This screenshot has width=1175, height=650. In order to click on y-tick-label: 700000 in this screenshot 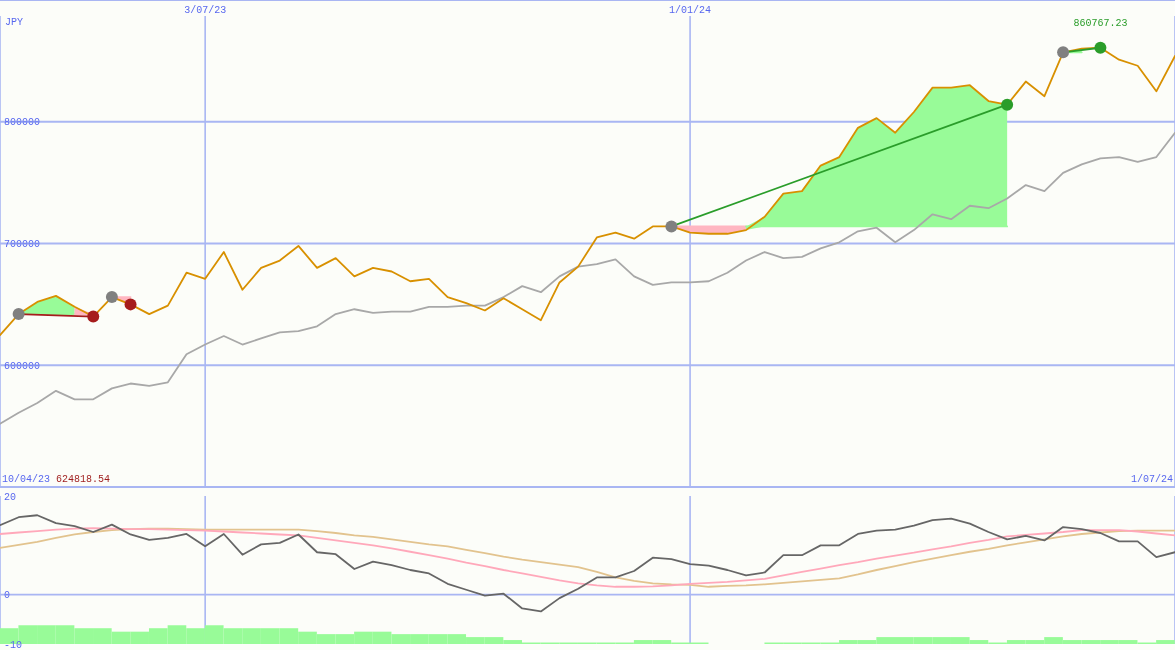, I will do `click(22, 244)`.